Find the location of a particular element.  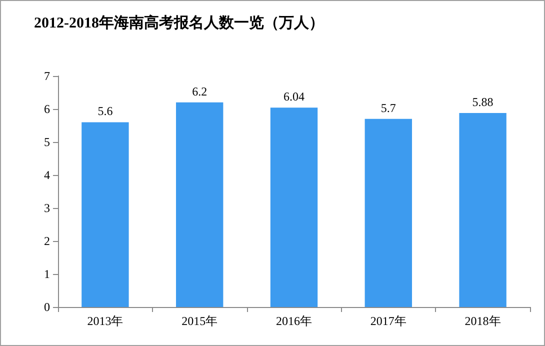

y-tick-label: 1 is located at coordinates (47, 274).